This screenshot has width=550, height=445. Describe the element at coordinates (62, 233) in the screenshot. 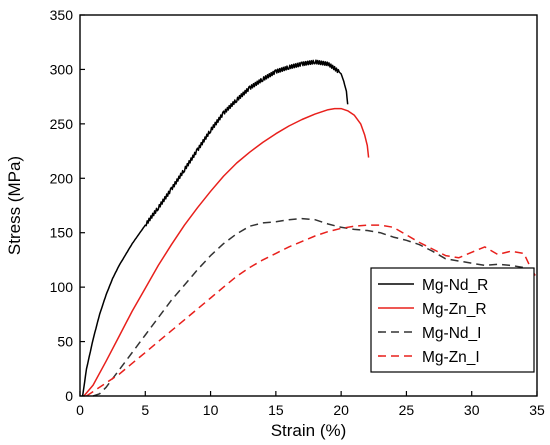

I see `y-tick-label: 150` at that location.